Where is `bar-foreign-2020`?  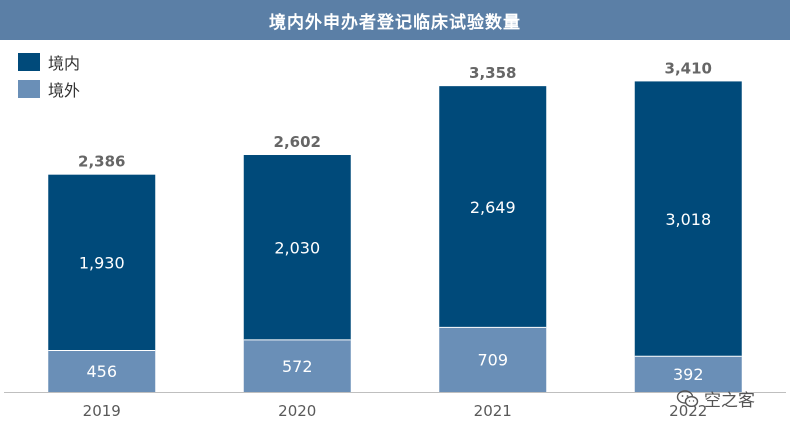 bar-foreign-2020 is located at coordinates (297, 365).